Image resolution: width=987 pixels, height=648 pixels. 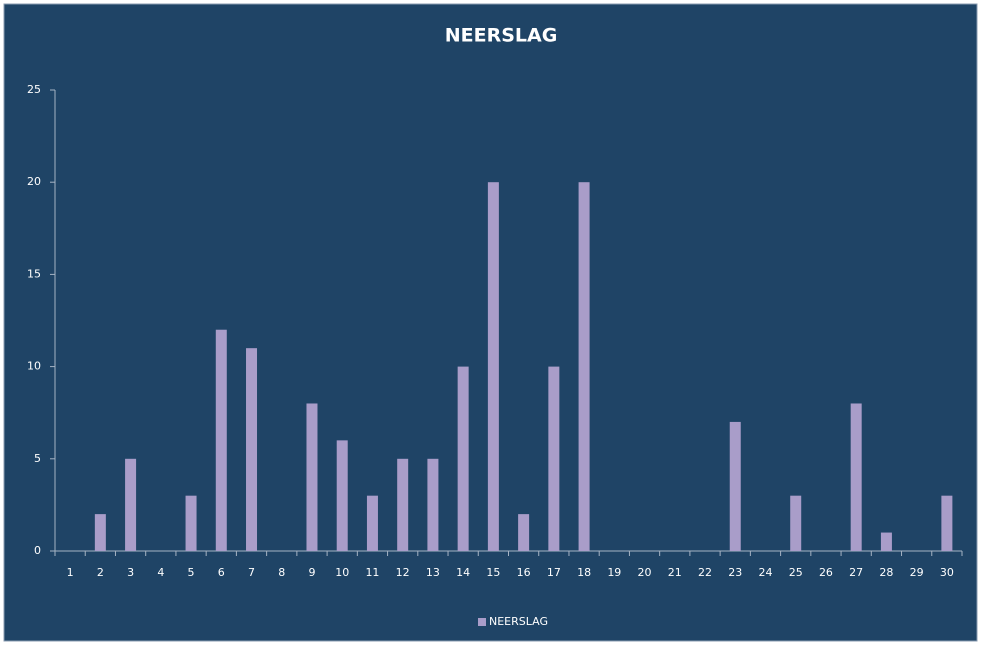 What do you see at coordinates (37, 550) in the screenshot?
I see `y-tick-label: 0` at bounding box center [37, 550].